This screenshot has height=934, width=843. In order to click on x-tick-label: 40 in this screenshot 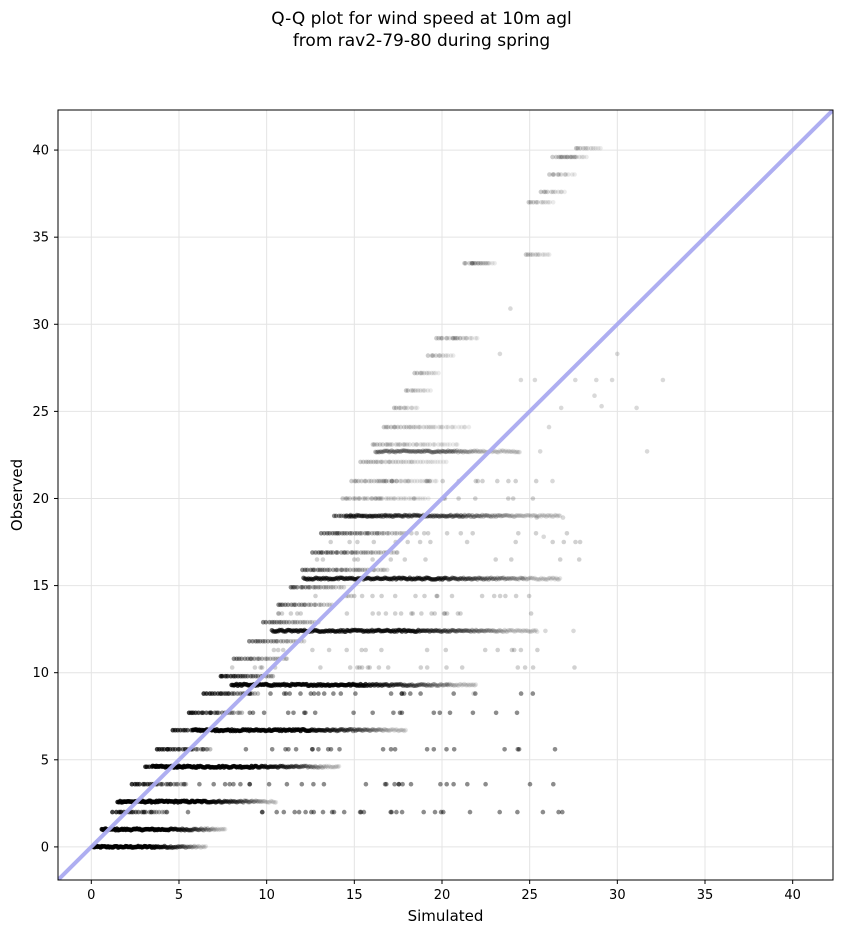, I will do `click(792, 895)`.